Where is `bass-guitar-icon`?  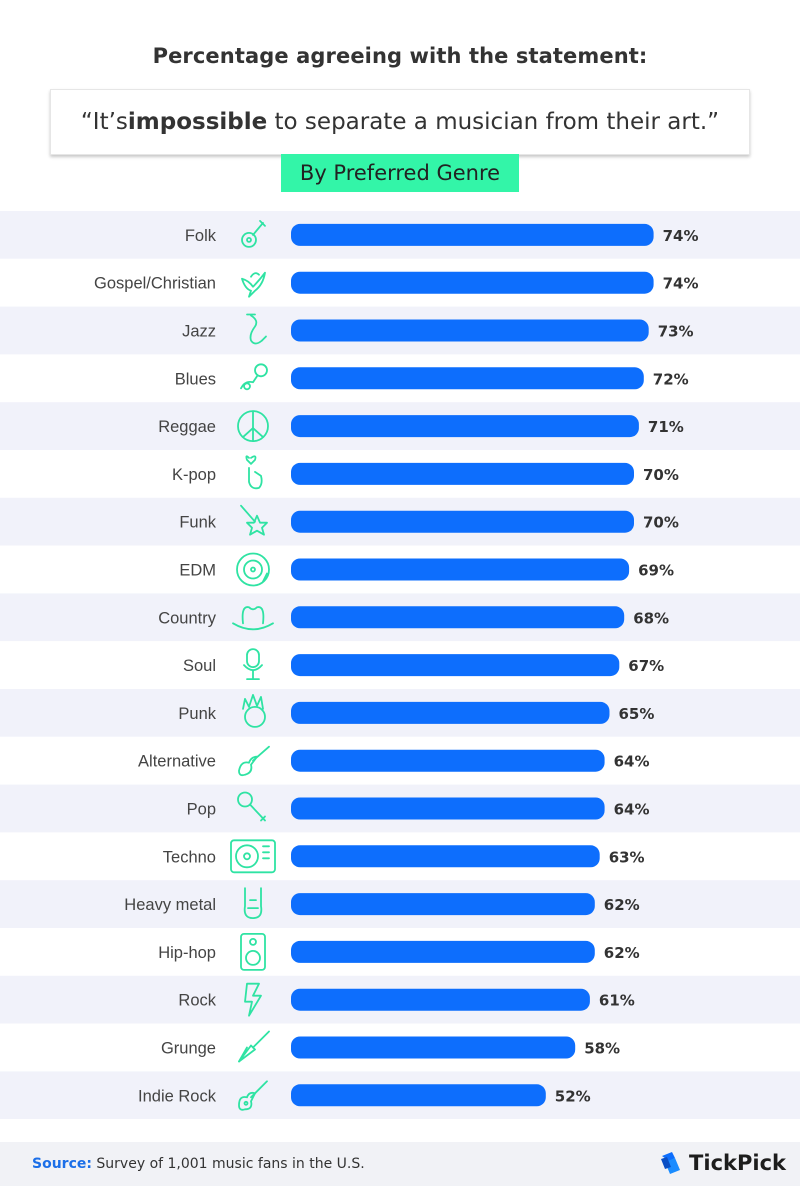 bass-guitar-icon is located at coordinates (253, 1095).